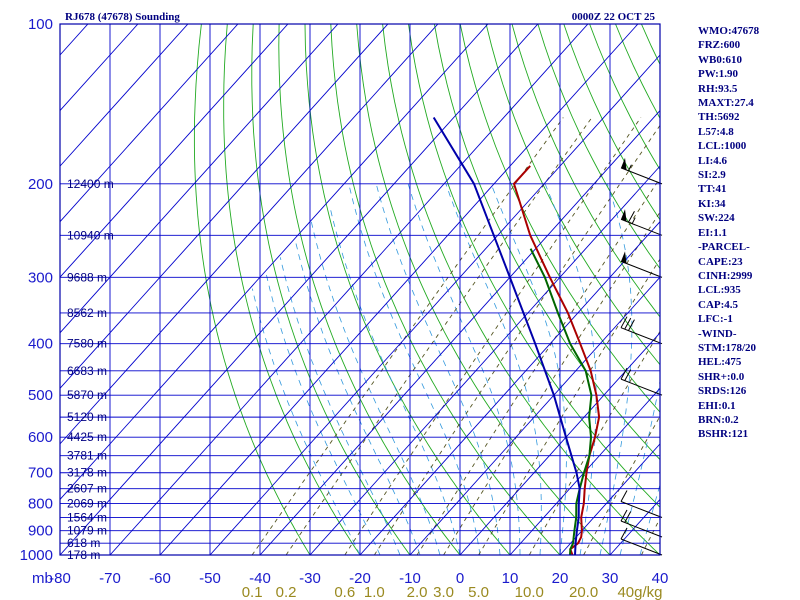 This screenshot has height=600, width=800. Describe the element at coordinates (110, 578) in the screenshot. I see `temperature-tick-label: -70` at that location.